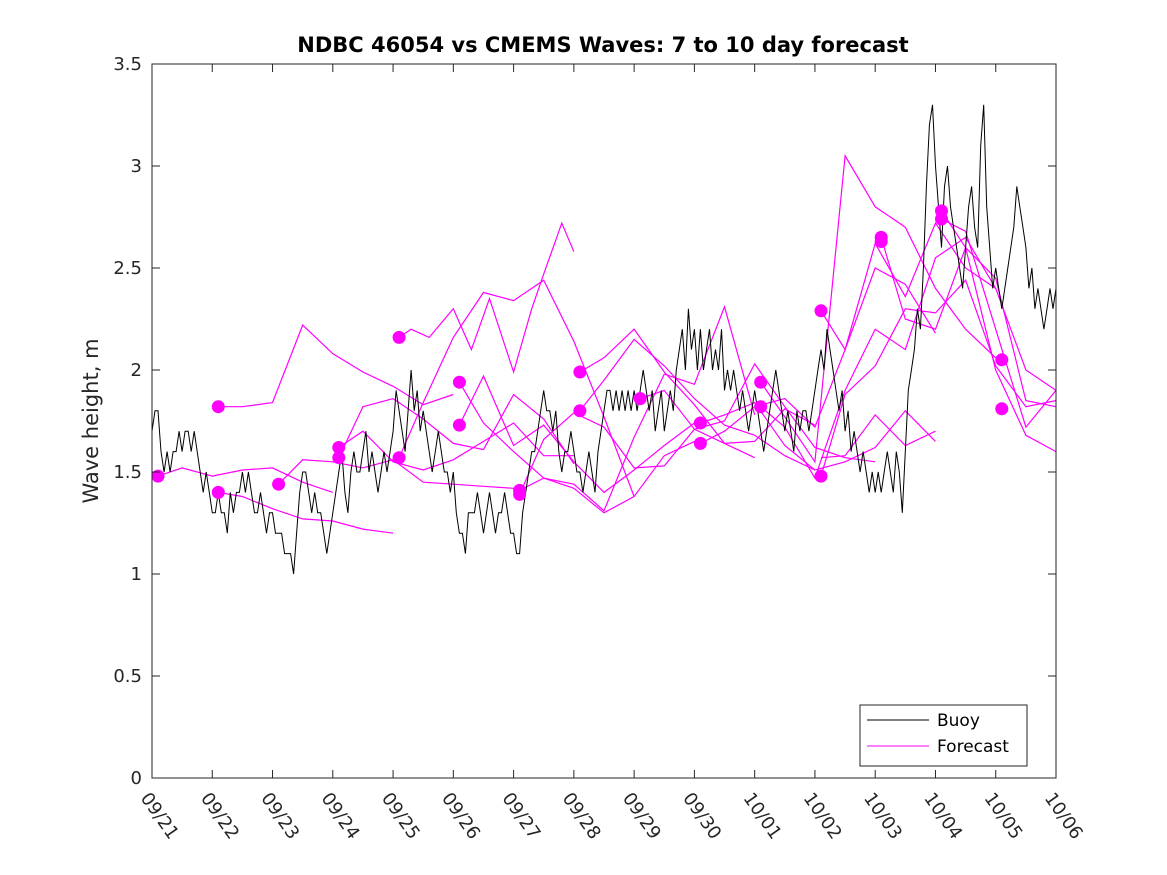  What do you see at coordinates (641, 816) in the screenshot?
I see `x-tick-label: 09/29` at bounding box center [641, 816].